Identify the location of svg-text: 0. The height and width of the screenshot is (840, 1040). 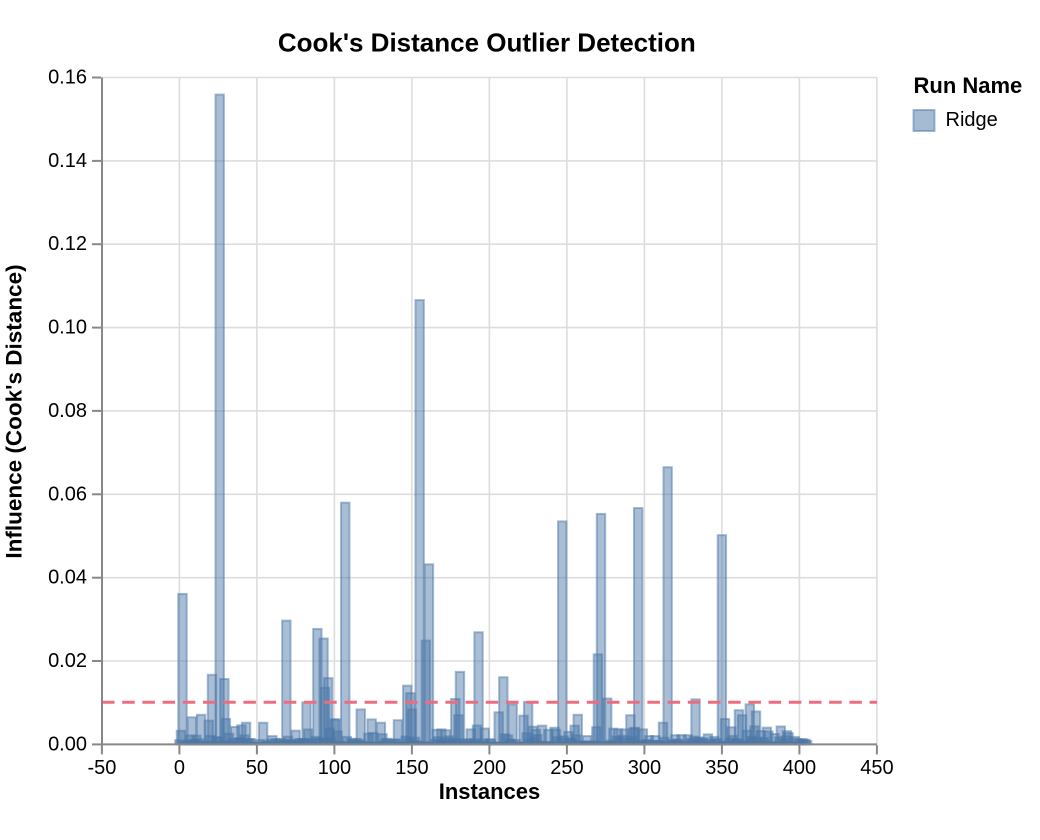
(179, 768).